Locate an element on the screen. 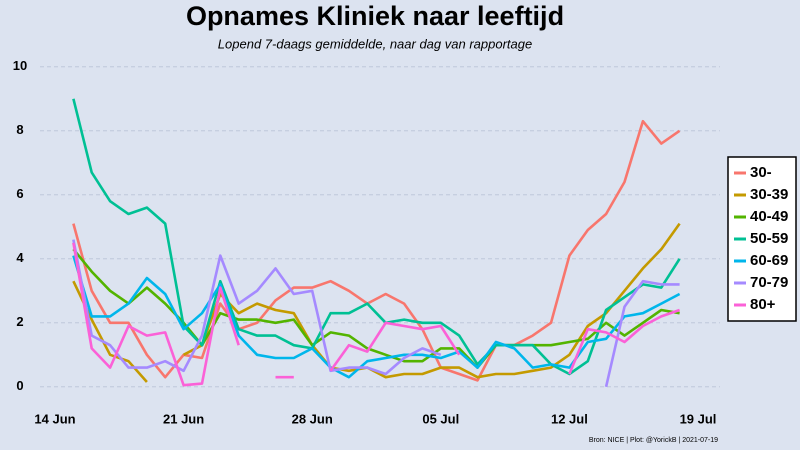 The image size is (800, 450). x-tick-label: 14 Jun is located at coordinates (54, 418).